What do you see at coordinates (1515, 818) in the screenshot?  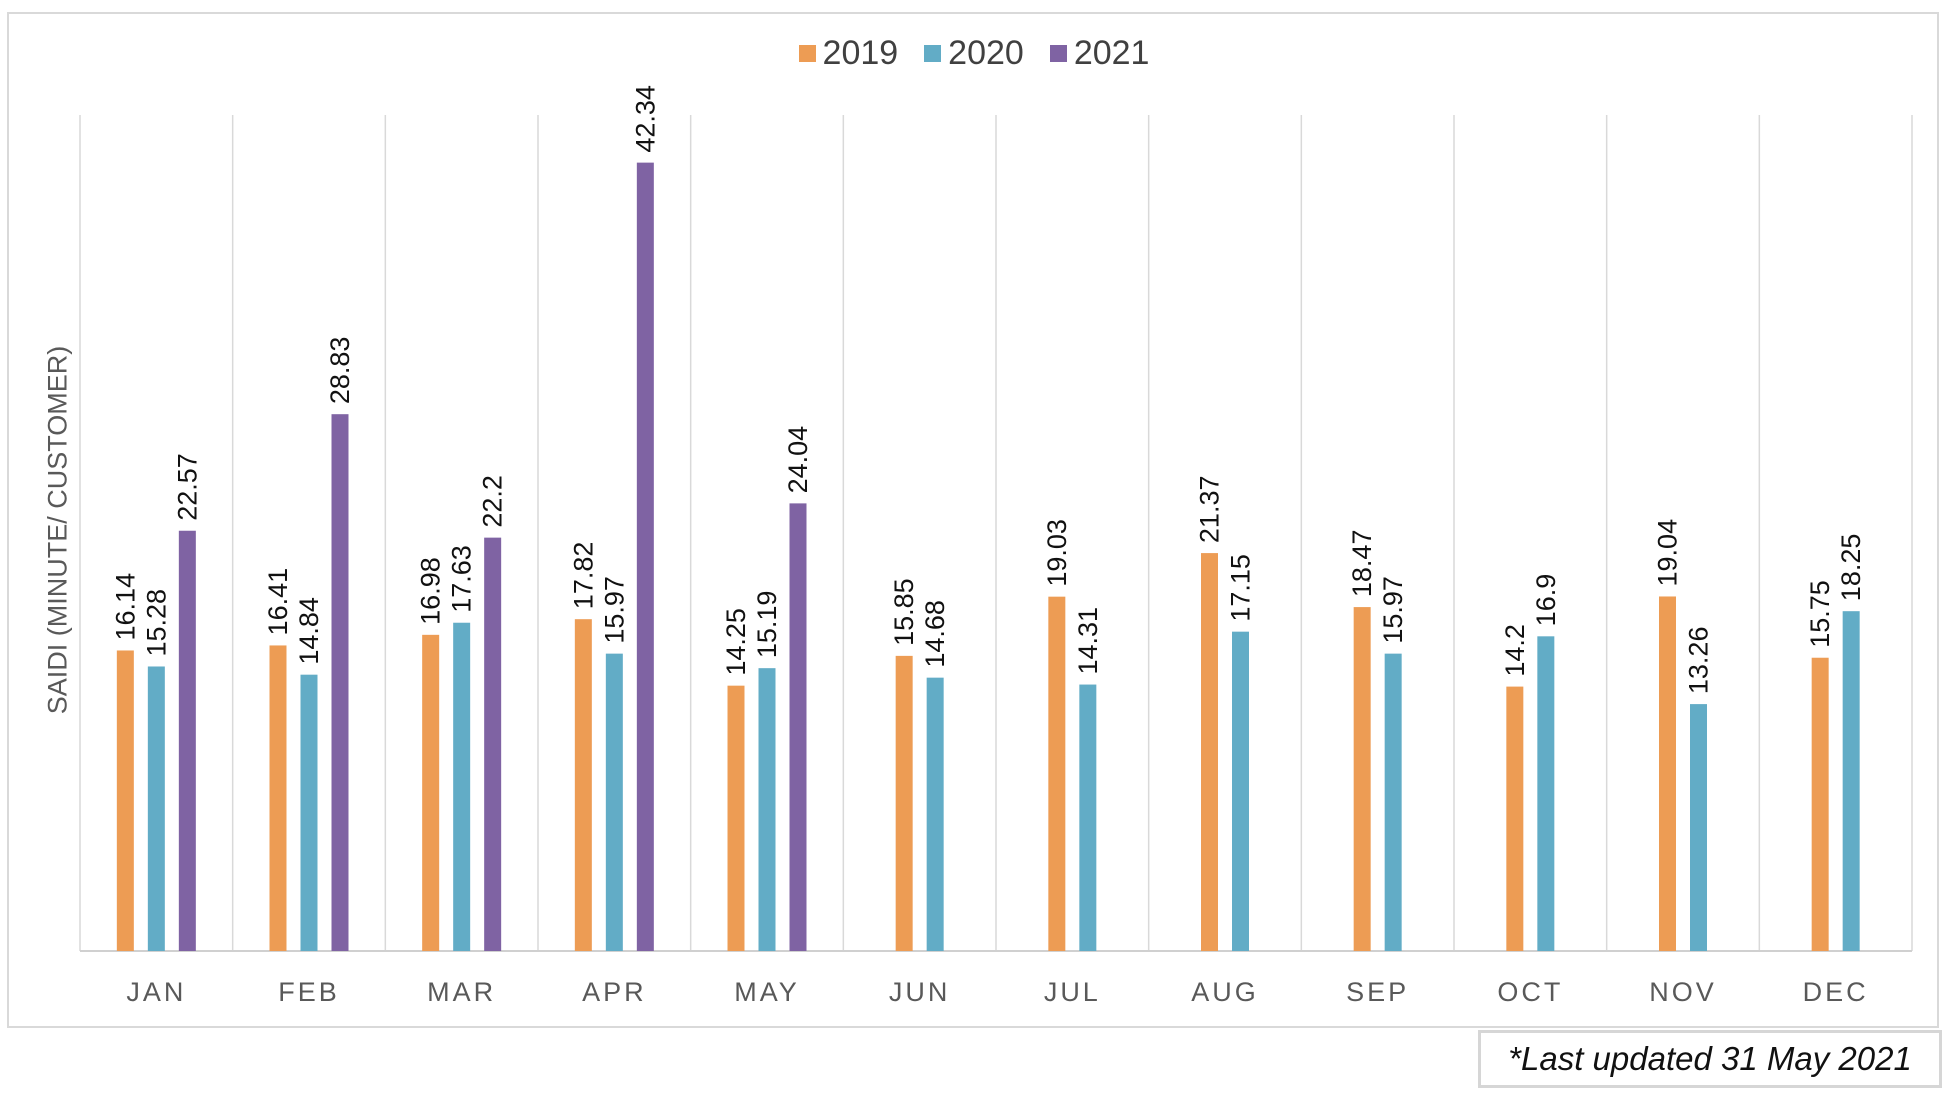 I see `bar-2019-oct` at bounding box center [1515, 818].